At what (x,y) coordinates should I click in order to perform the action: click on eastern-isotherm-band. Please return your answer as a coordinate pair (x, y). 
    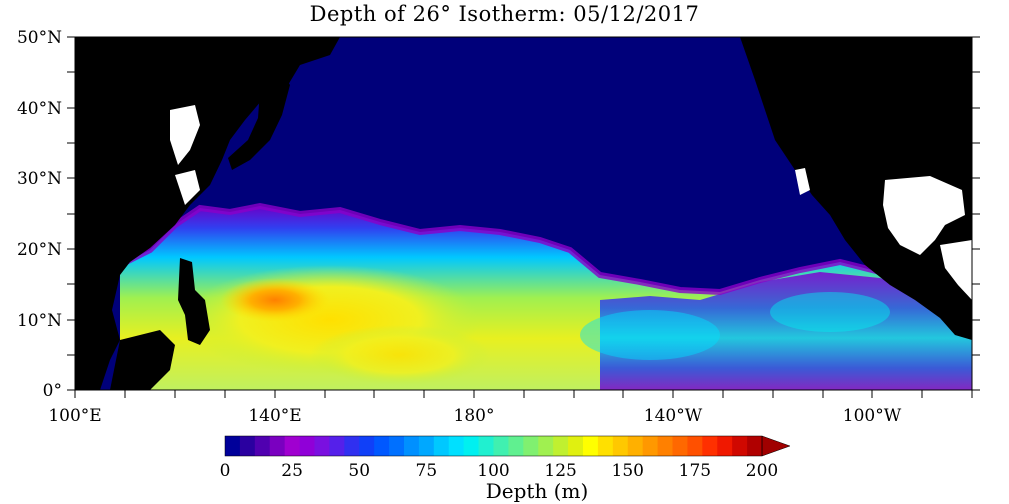
    Looking at the image, I should click on (786, 331).